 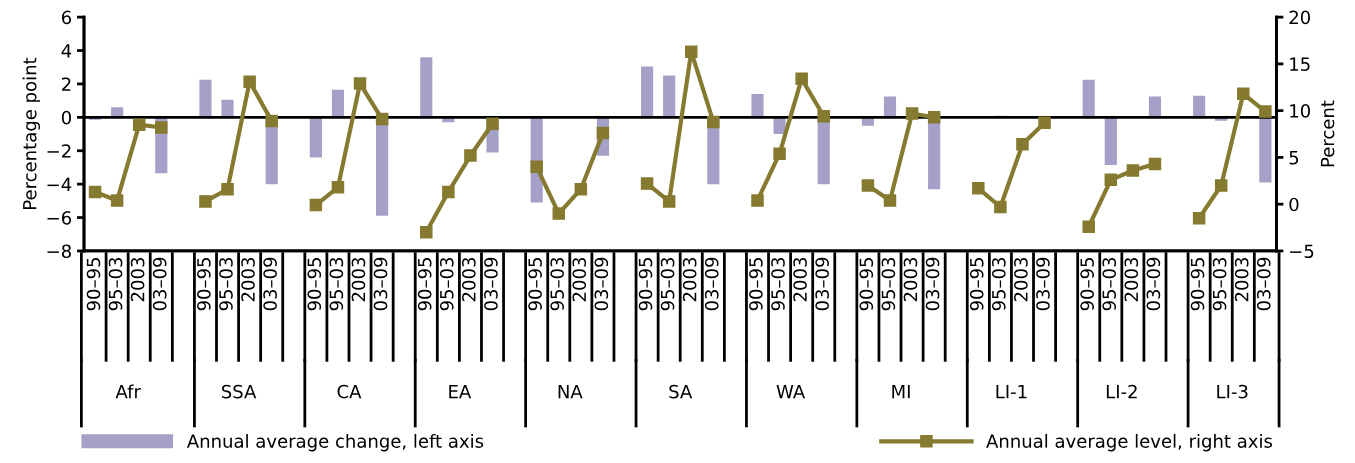 I want to click on text: SA, so click(x=681, y=391).